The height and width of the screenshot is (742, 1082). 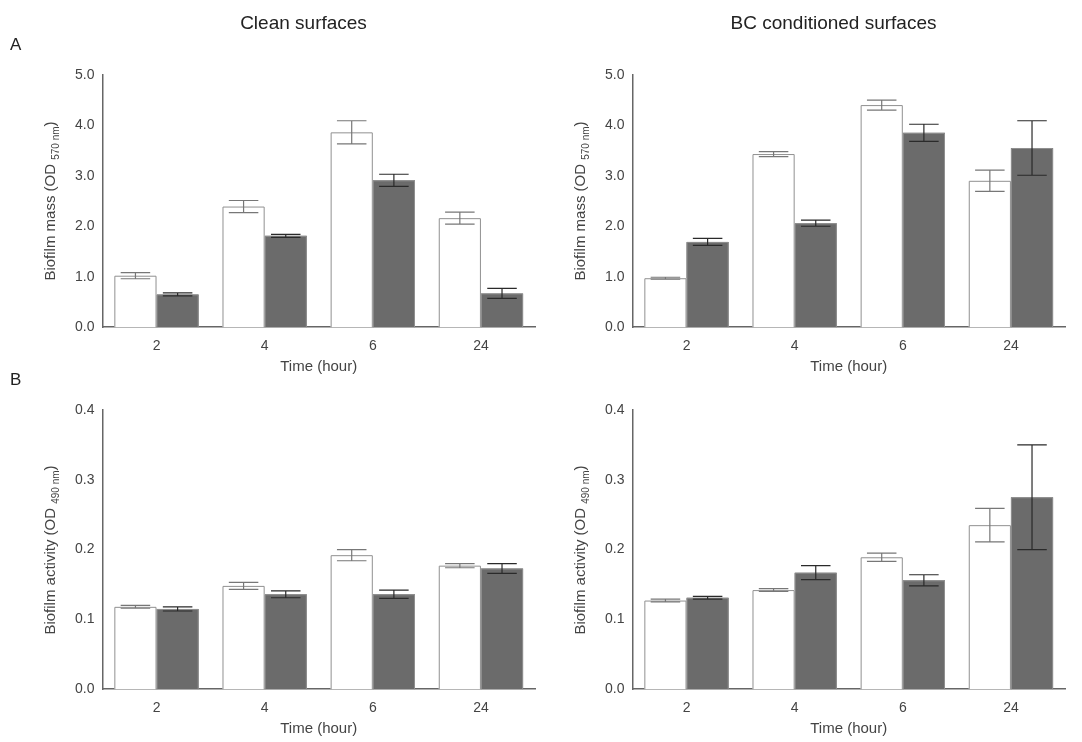 I want to click on text: B, so click(x=16, y=380).